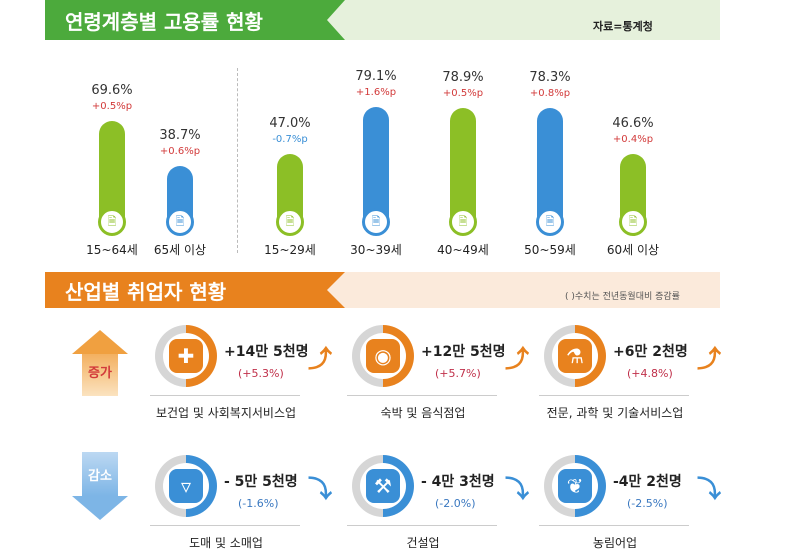  What do you see at coordinates (258, 503) in the screenshot?
I see `decrease-percent: (-1.6%)` at bounding box center [258, 503].